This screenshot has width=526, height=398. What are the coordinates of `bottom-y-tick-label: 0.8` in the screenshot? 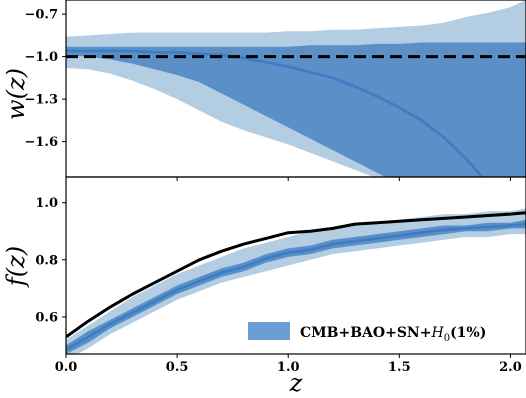 It's located at (46, 260).